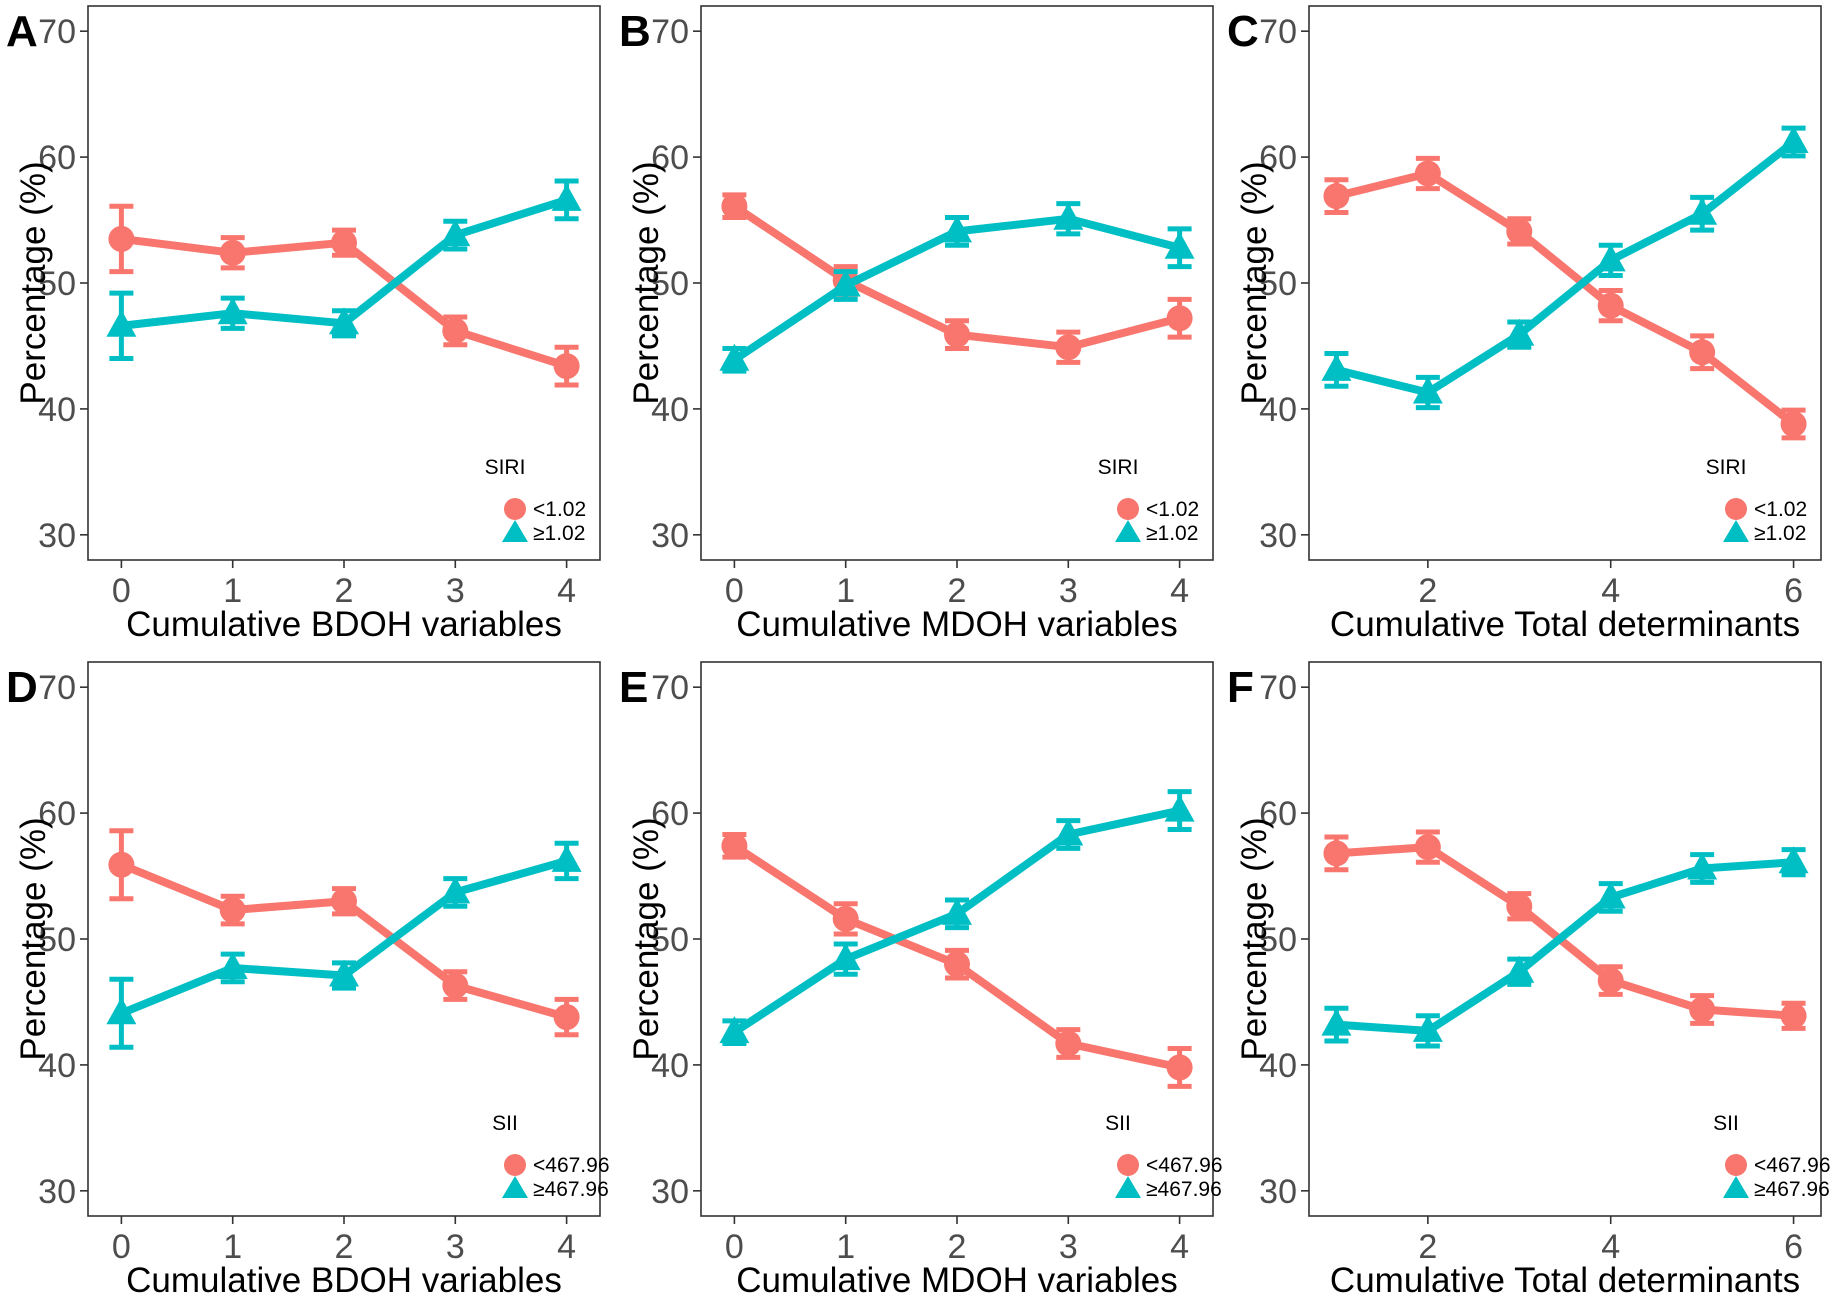 The image size is (1831, 1297). What do you see at coordinates (455, 591) in the screenshot?
I see `x-tick-label: 3` at bounding box center [455, 591].